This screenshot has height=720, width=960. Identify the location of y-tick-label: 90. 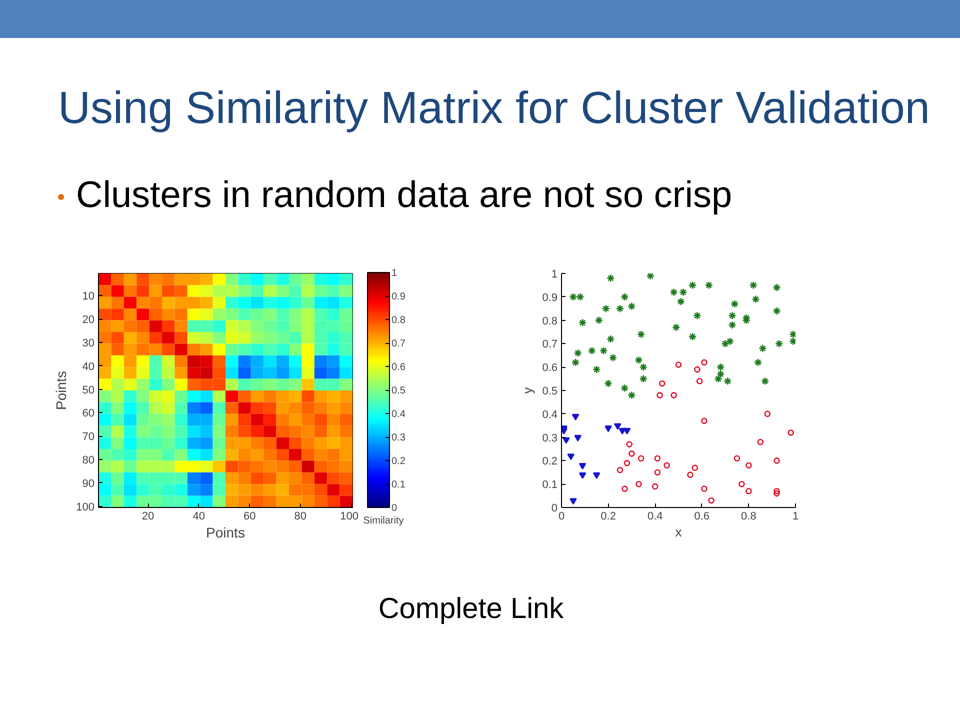
(88, 484).